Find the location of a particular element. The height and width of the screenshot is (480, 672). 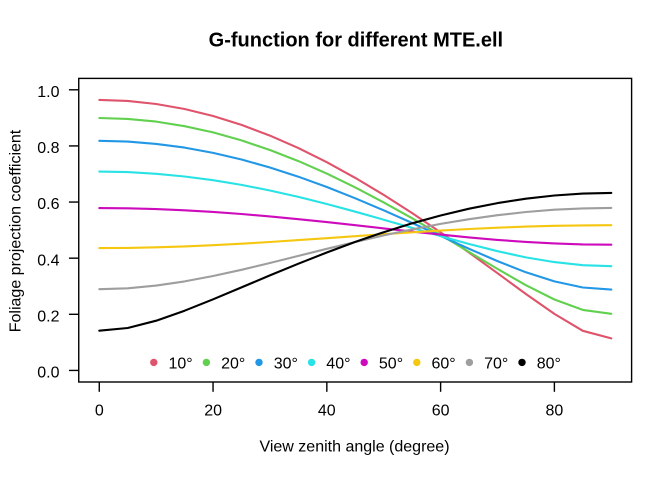

svg-text: 0 is located at coordinates (99, 411).